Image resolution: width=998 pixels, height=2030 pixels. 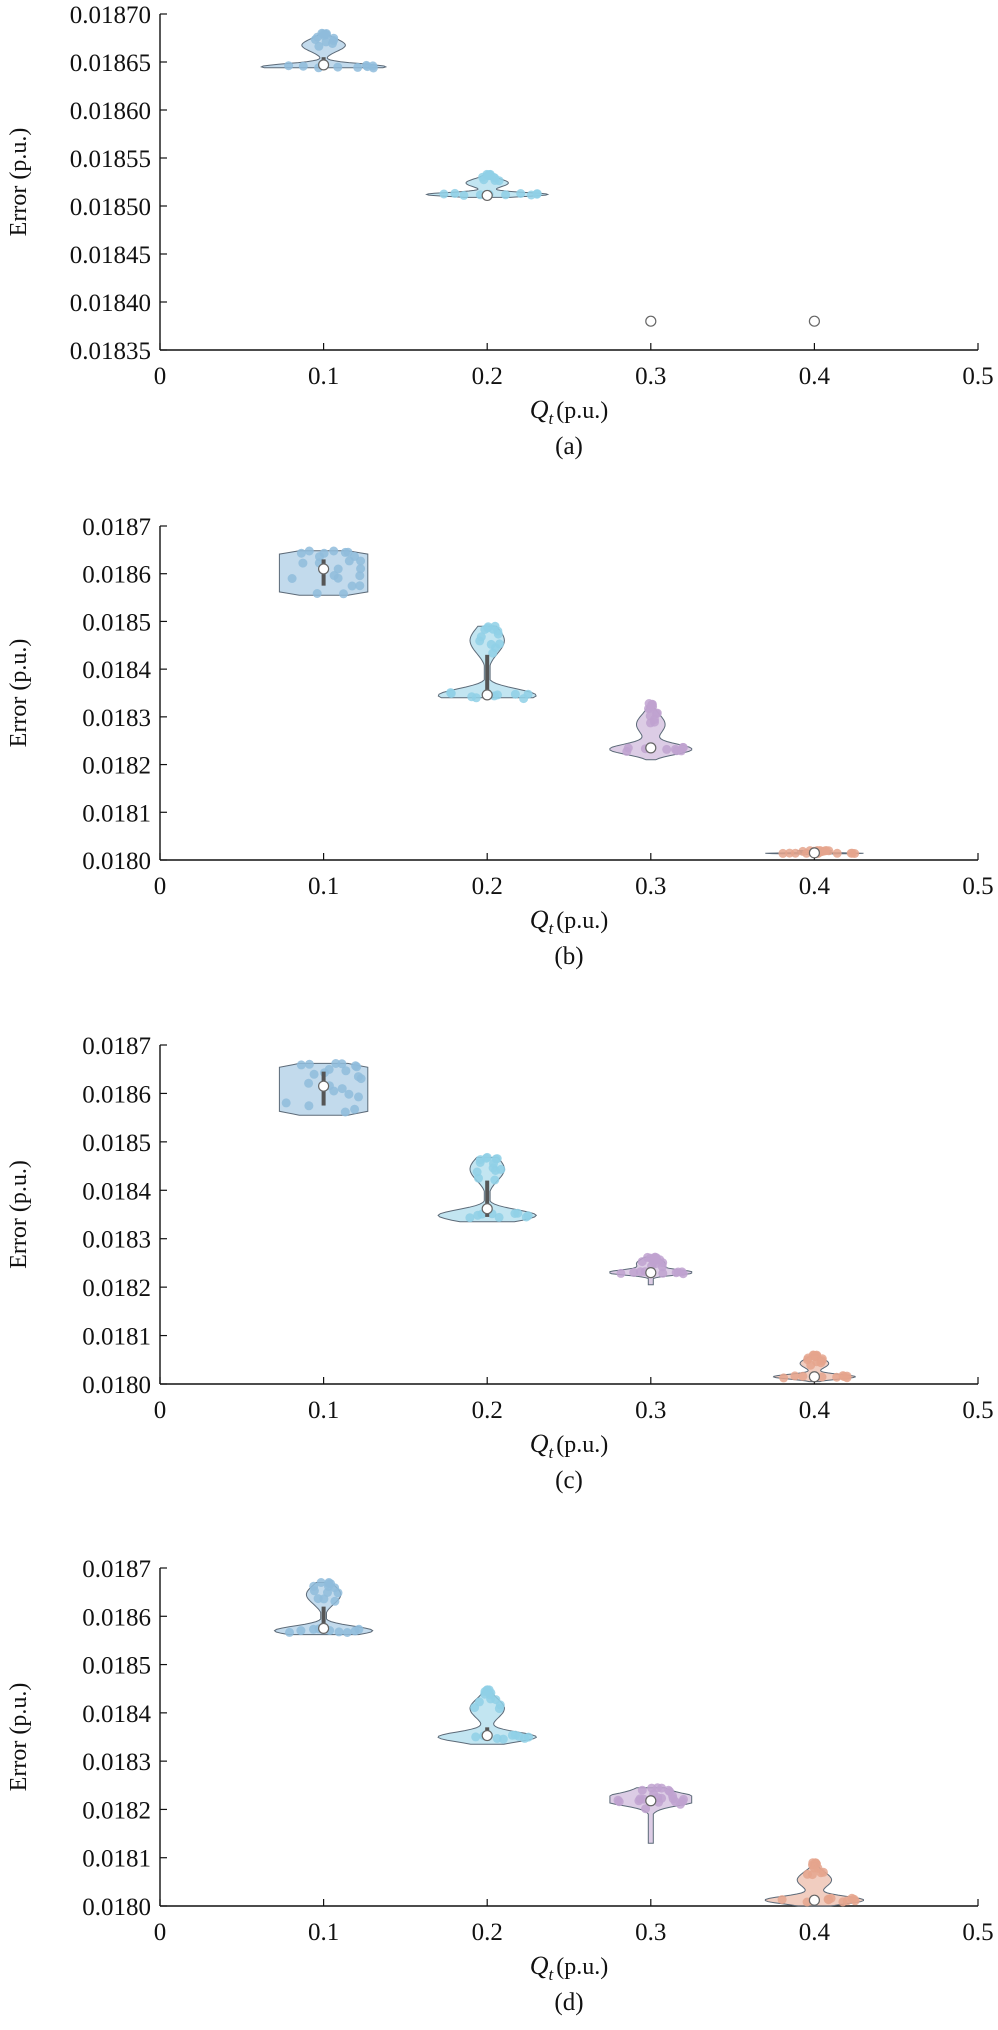 What do you see at coordinates (568, 2002) in the screenshot?
I see `panel-caption: (d)` at bounding box center [568, 2002].